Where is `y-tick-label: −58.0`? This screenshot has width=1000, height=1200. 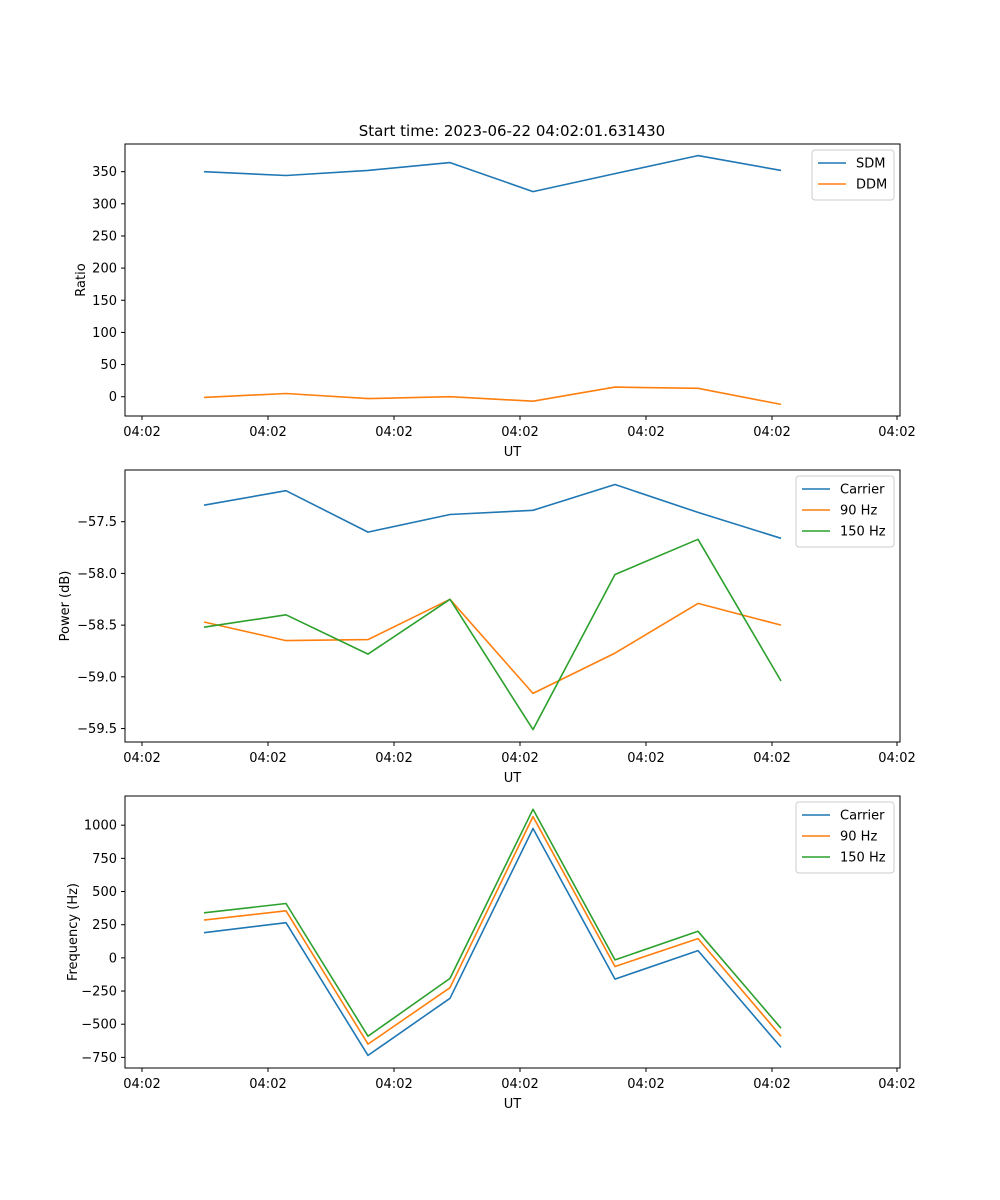 y-tick-label: −58.0 is located at coordinates (97, 574).